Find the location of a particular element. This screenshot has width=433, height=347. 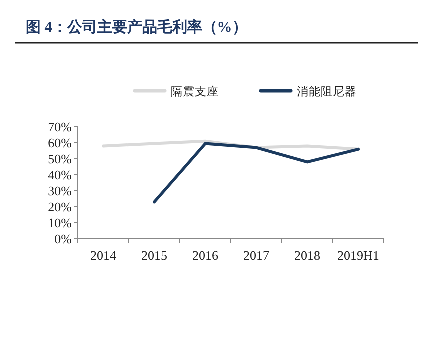

x-tick-label: 2018 is located at coordinates (307, 255).